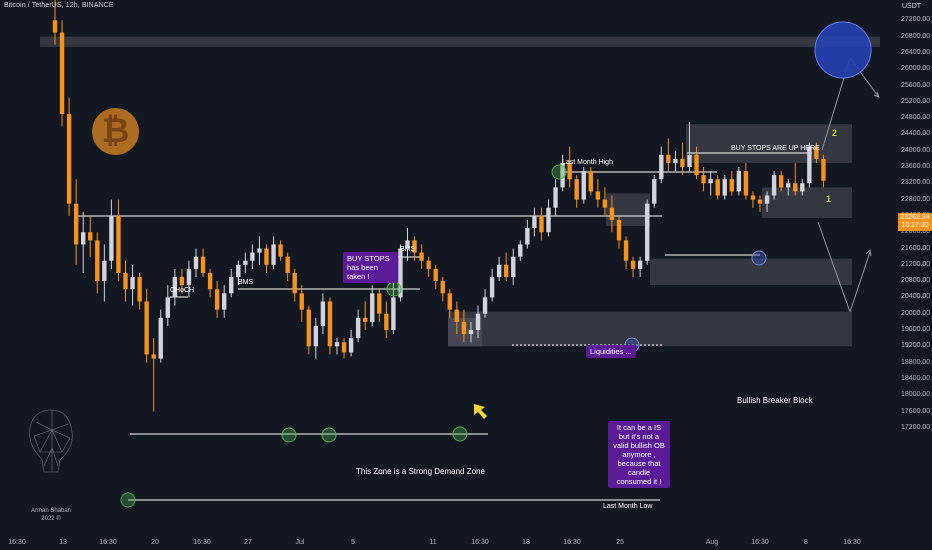  What do you see at coordinates (916, 199) in the screenshot?
I see `y-tick-label: 22800.00` at bounding box center [916, 199].